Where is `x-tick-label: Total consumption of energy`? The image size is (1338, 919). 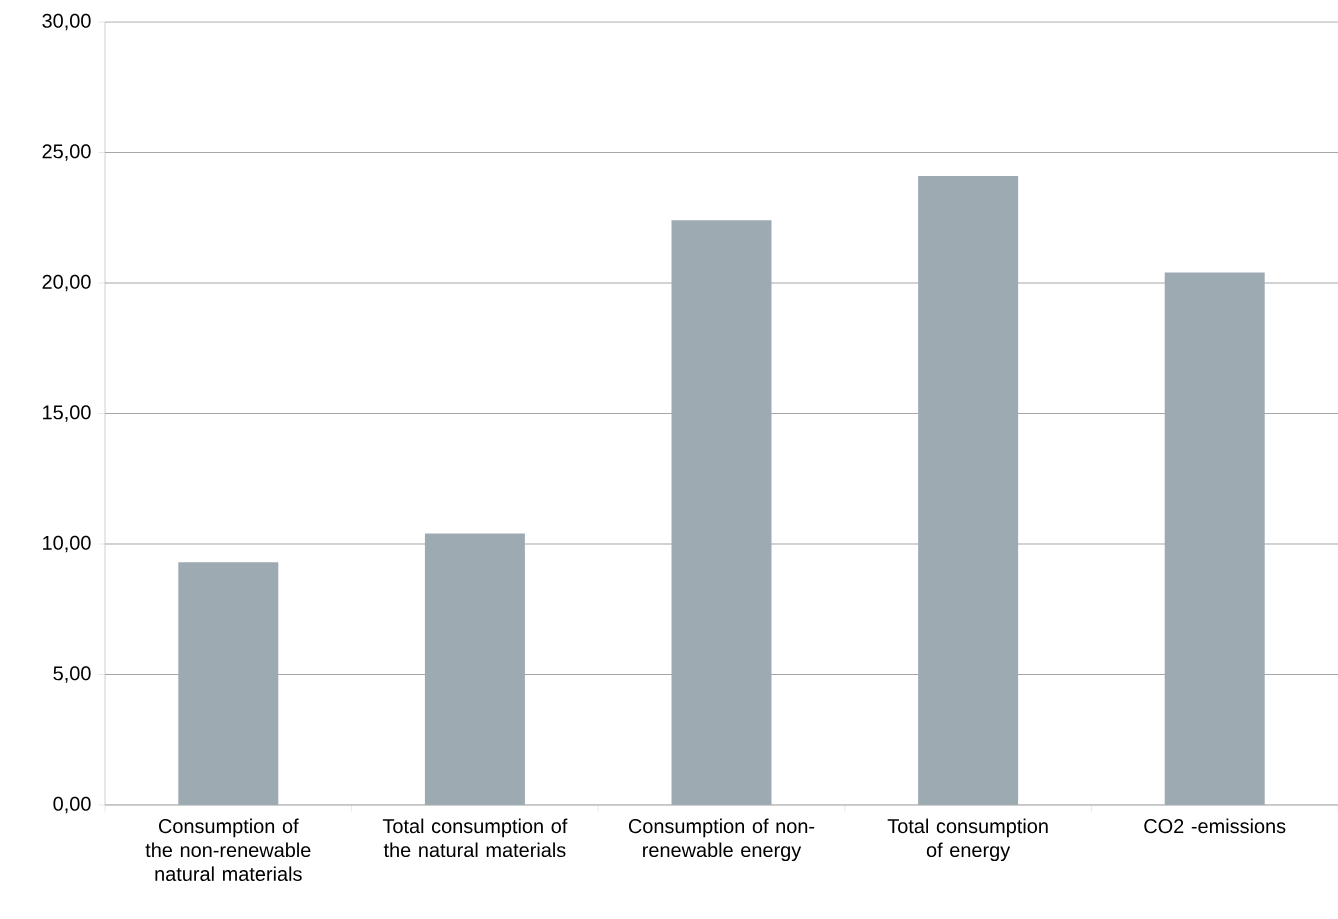
x-tick-label: Total consumption of energy is located at coordinates (967, 840).